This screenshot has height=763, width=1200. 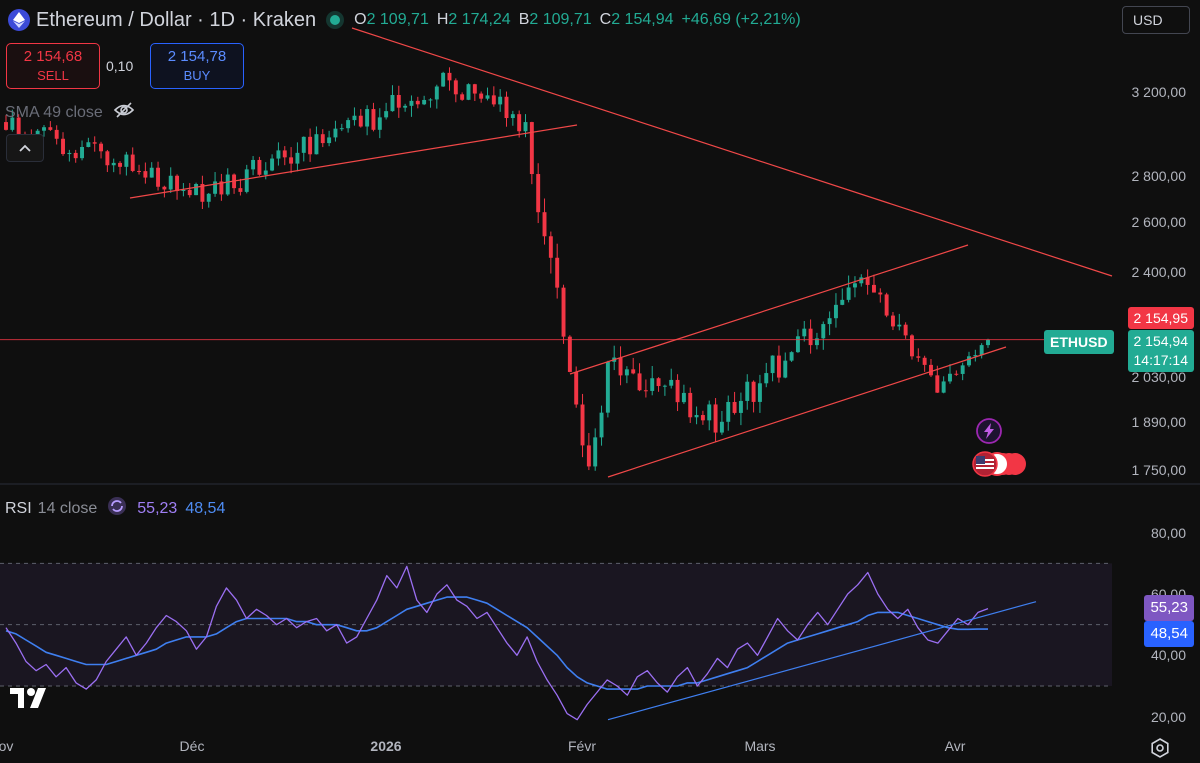 I want to click on price-axis-label: 1 750,00, so click(x=1159, y=470).